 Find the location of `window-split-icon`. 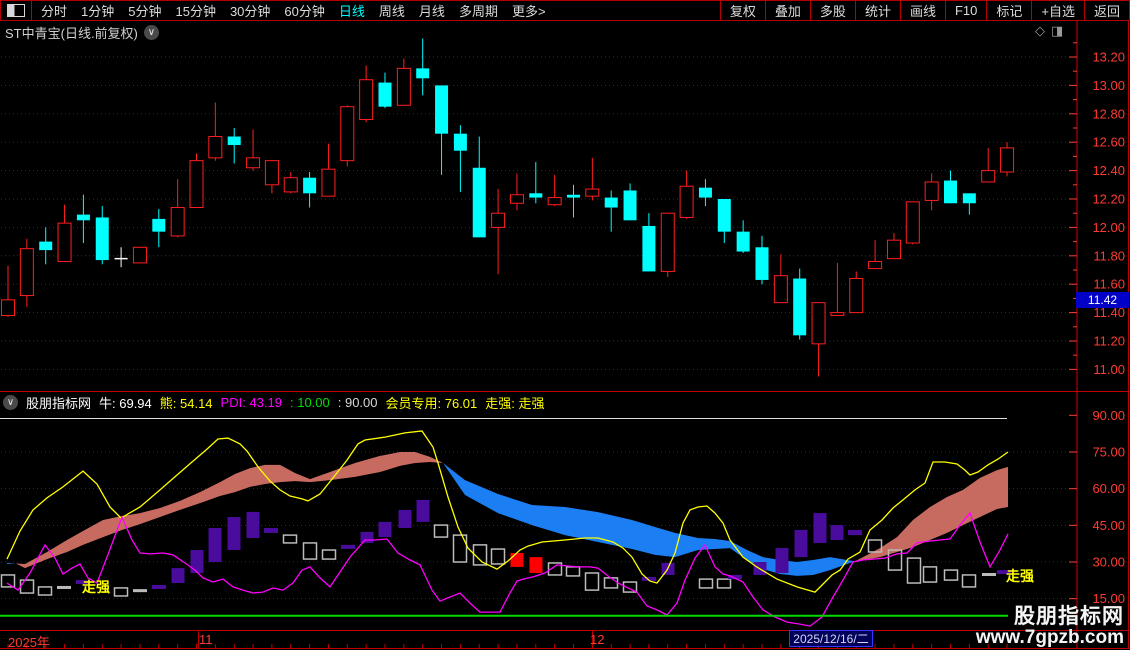

window-split-icon is located at coordinates (16, 10).